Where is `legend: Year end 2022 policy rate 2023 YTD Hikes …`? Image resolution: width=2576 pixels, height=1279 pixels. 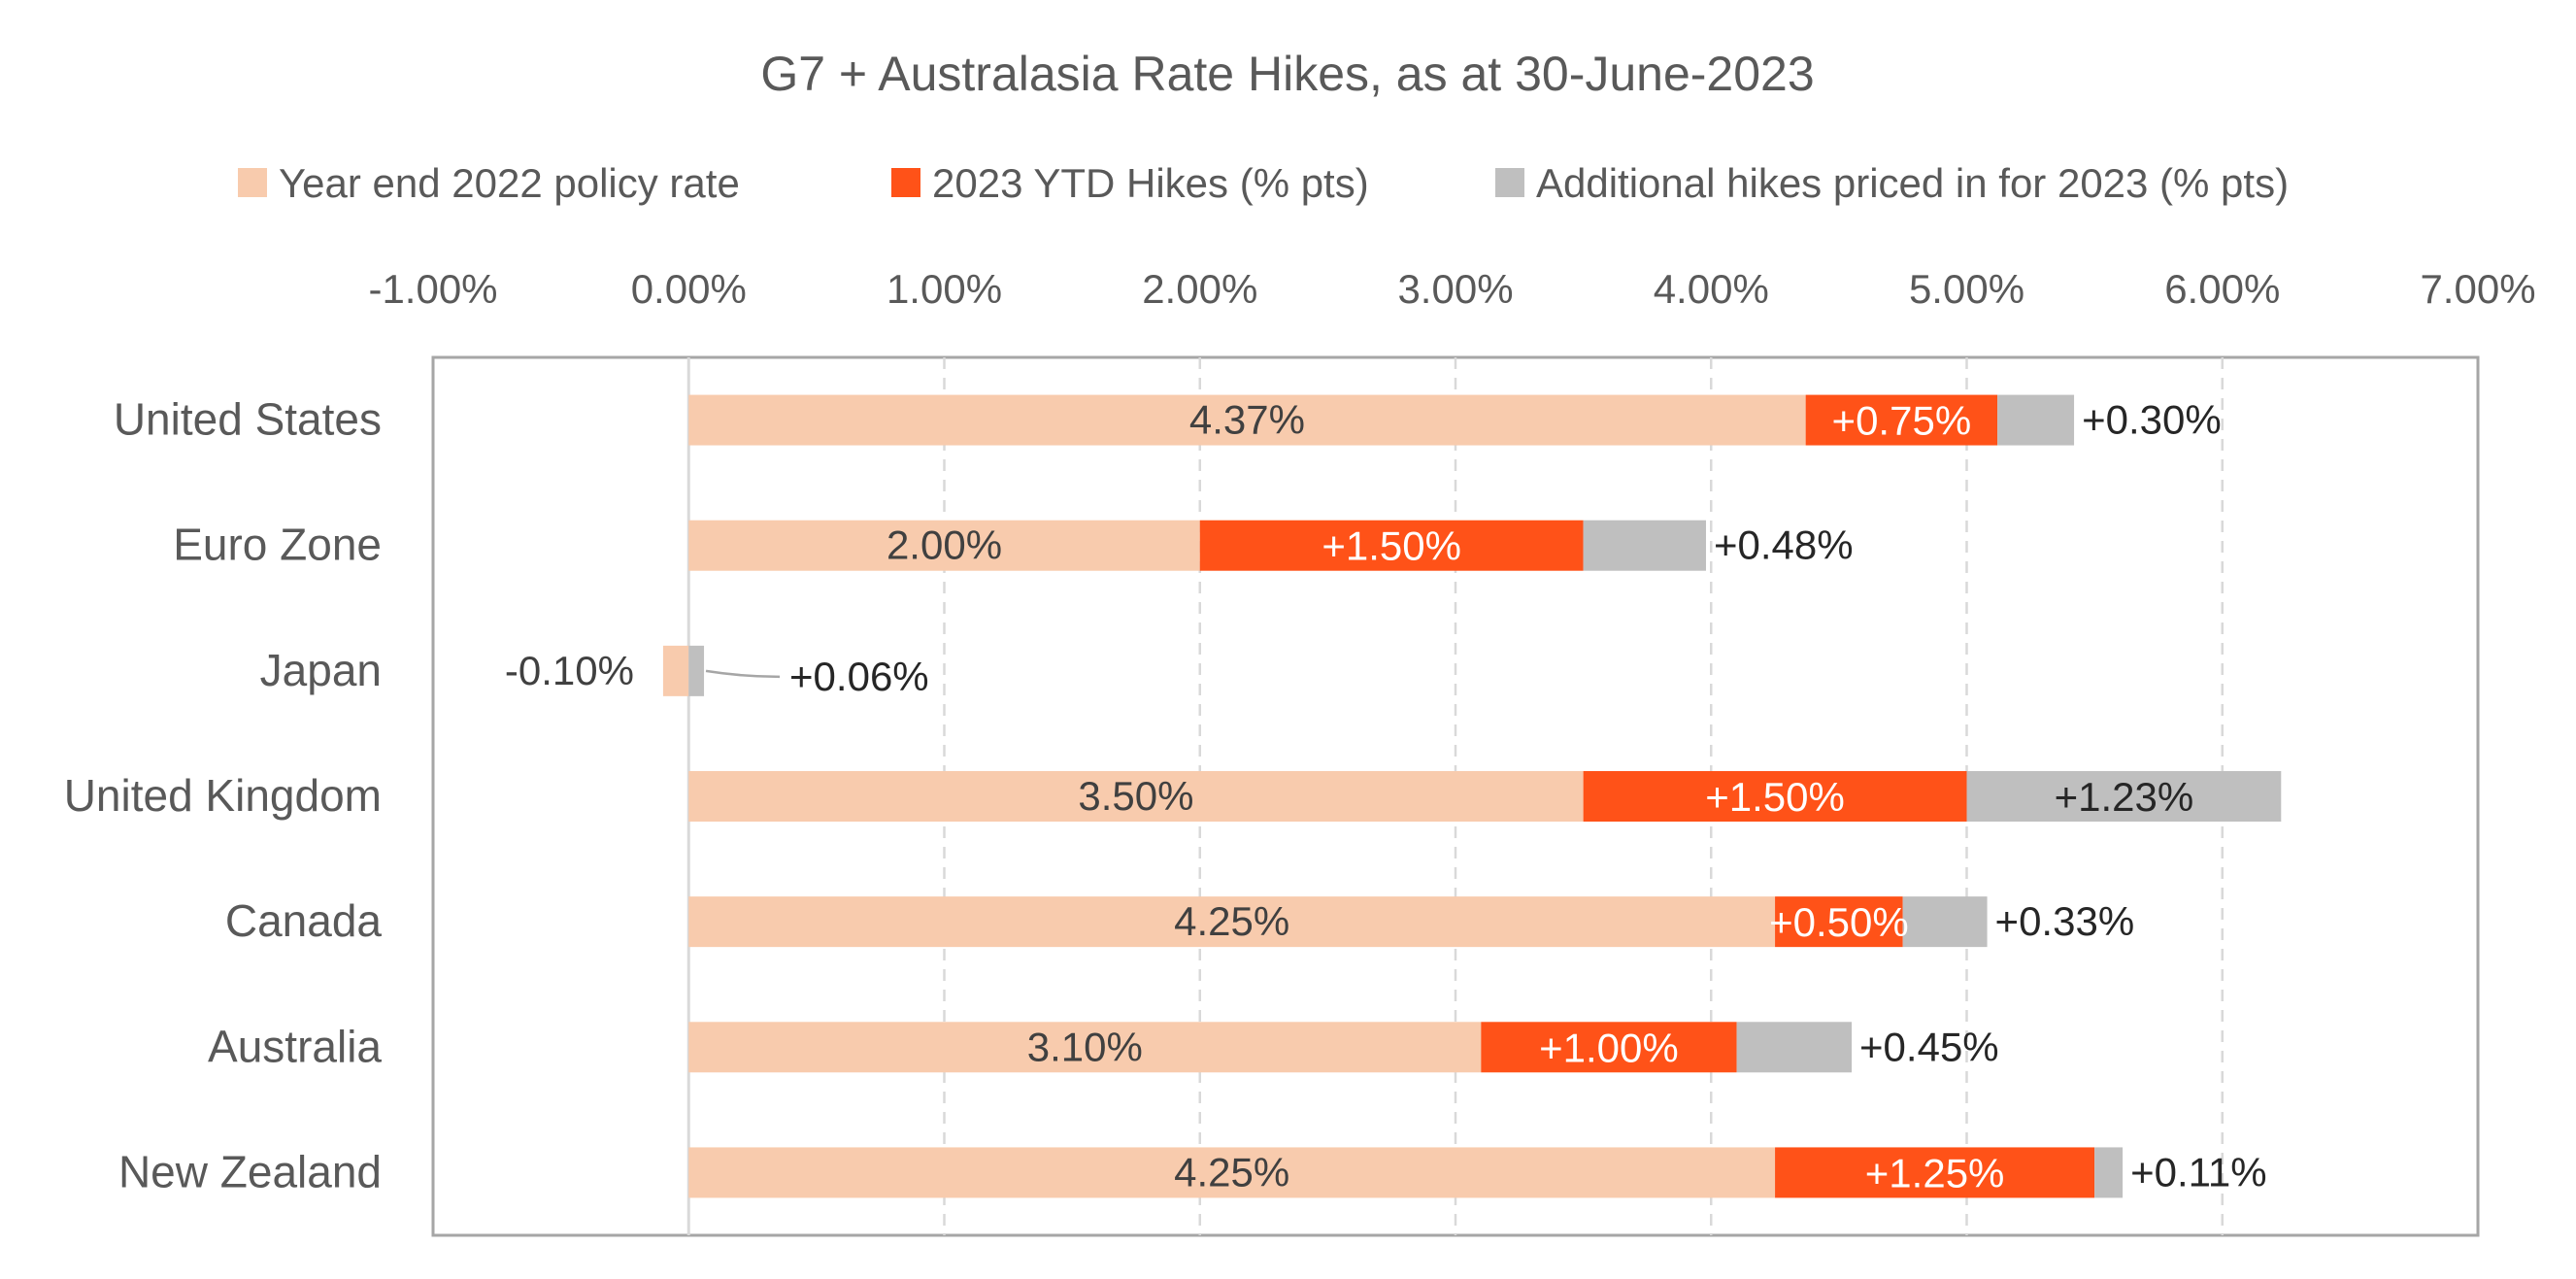 legend: Year end 2022 policy rate 2023 YTD Hikes … is located at coordinates (1263, 183).